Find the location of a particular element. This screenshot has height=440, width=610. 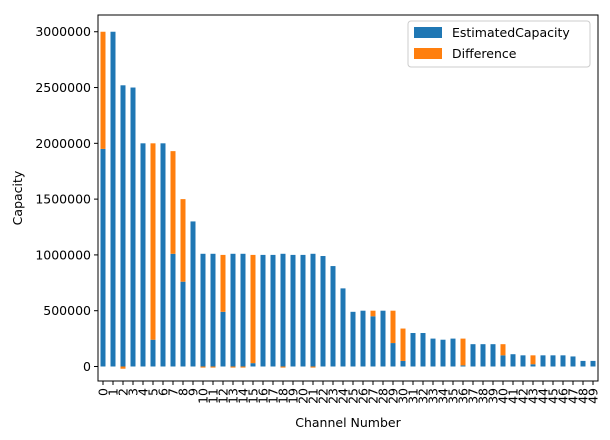

x-tick-label: 16 is located at coordinates (263, 396).